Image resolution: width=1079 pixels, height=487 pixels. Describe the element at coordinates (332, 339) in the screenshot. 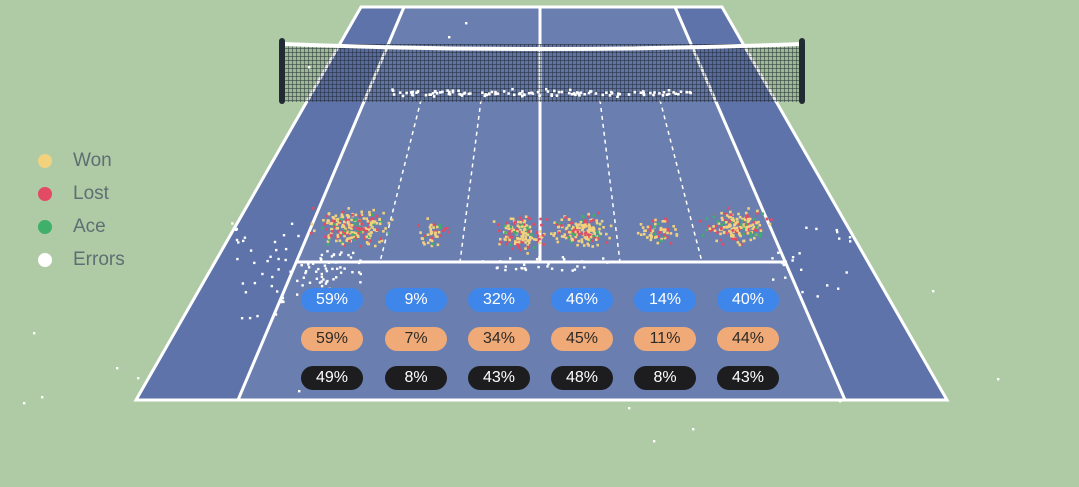

I see `zone-stat-badge: 59%` at that location.